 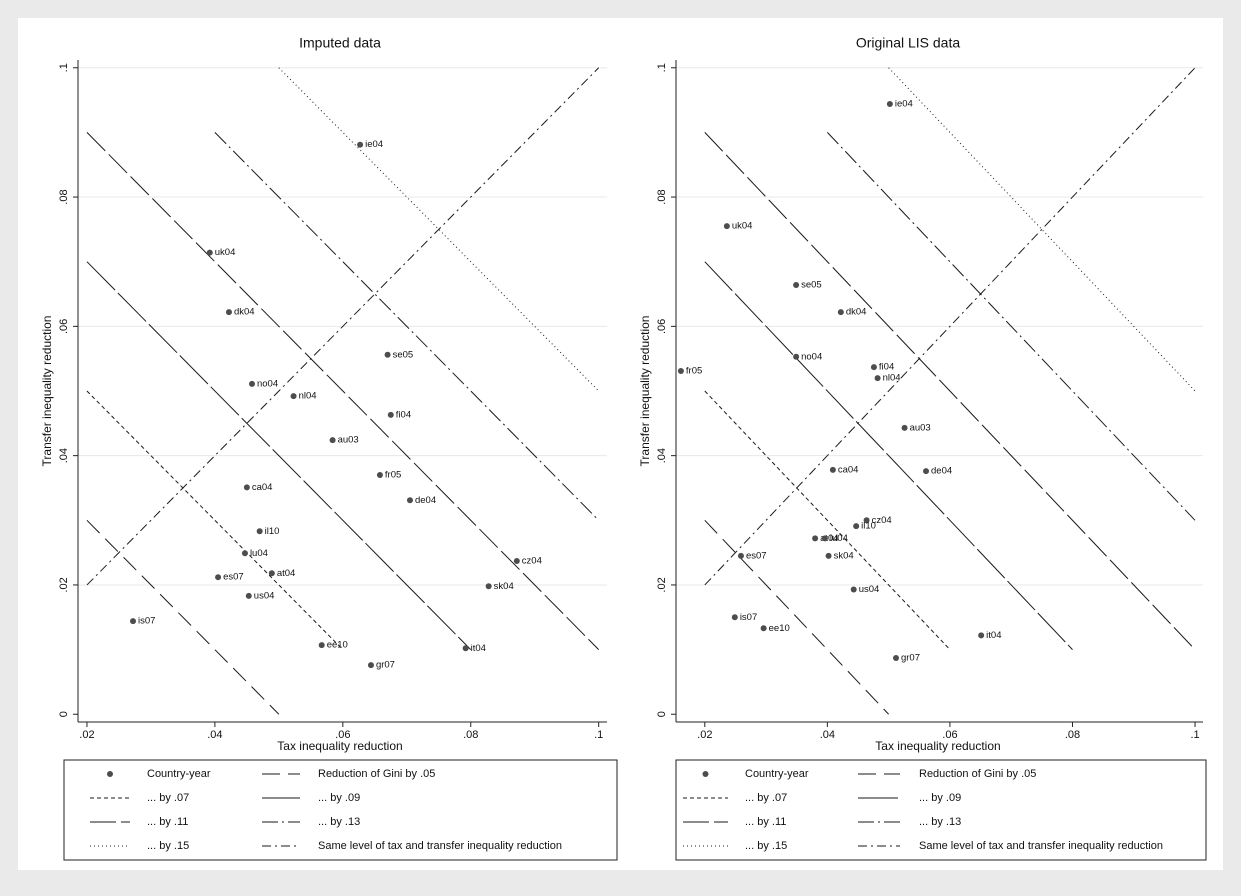 I want to click on x-tick-label: .06, so click(x=342, y=735).